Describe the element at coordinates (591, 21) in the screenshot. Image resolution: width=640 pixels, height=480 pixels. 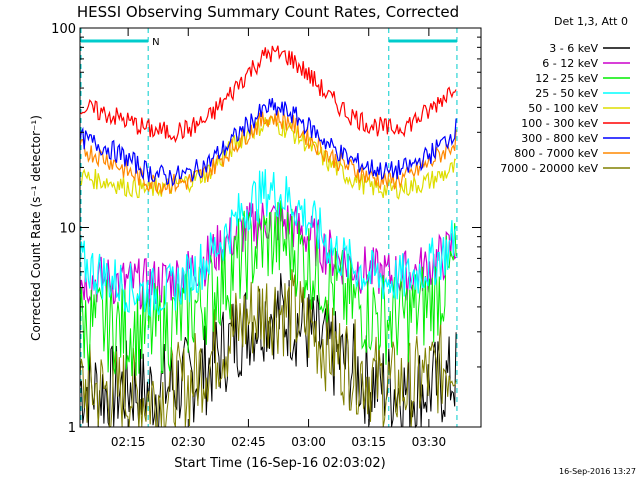
I see `legend-header: Det 1,3, Att 0` at that location.